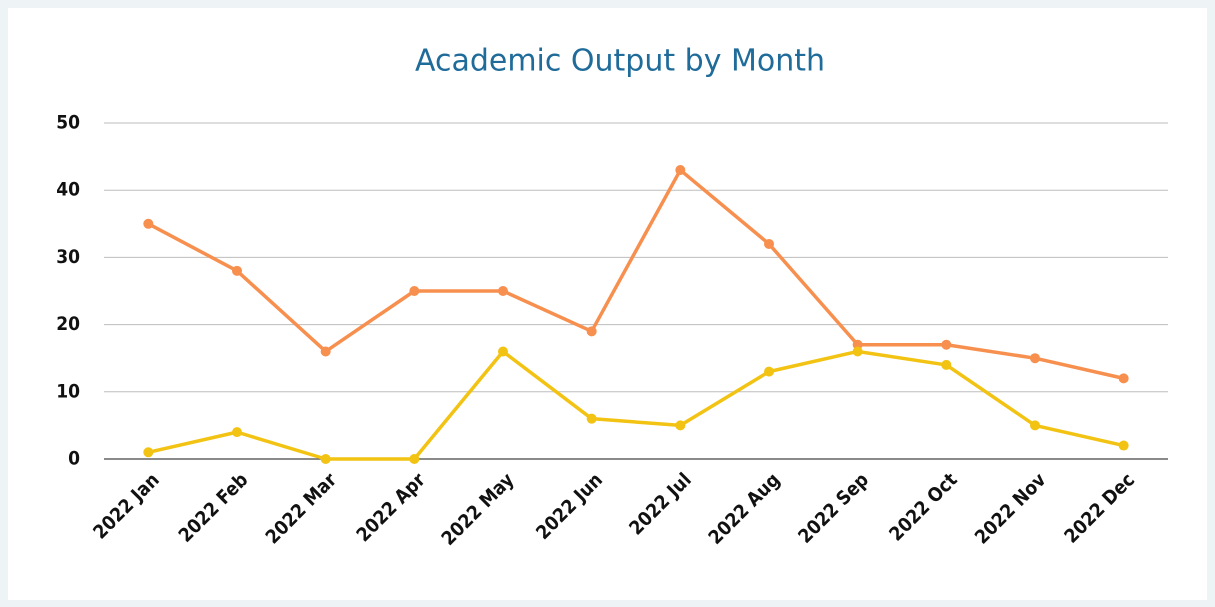 The width and height of the screenshot is (1215, 607). I want to click on y-tick-label: 40, so click(68, 190).